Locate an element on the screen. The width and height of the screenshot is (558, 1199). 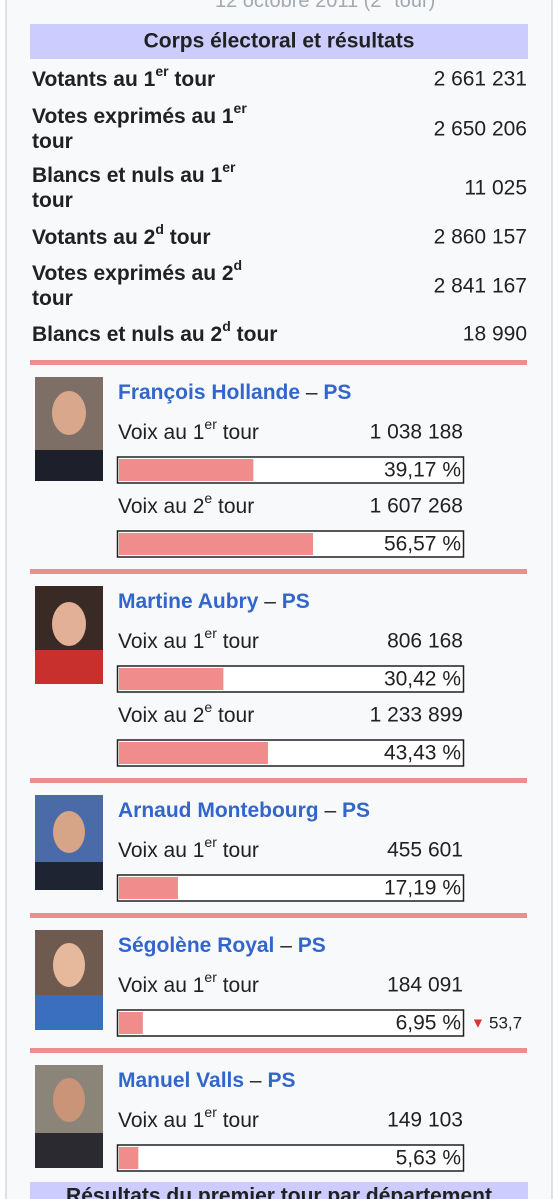
percent-label: 43,43 % is located at coordinates (422, 753).